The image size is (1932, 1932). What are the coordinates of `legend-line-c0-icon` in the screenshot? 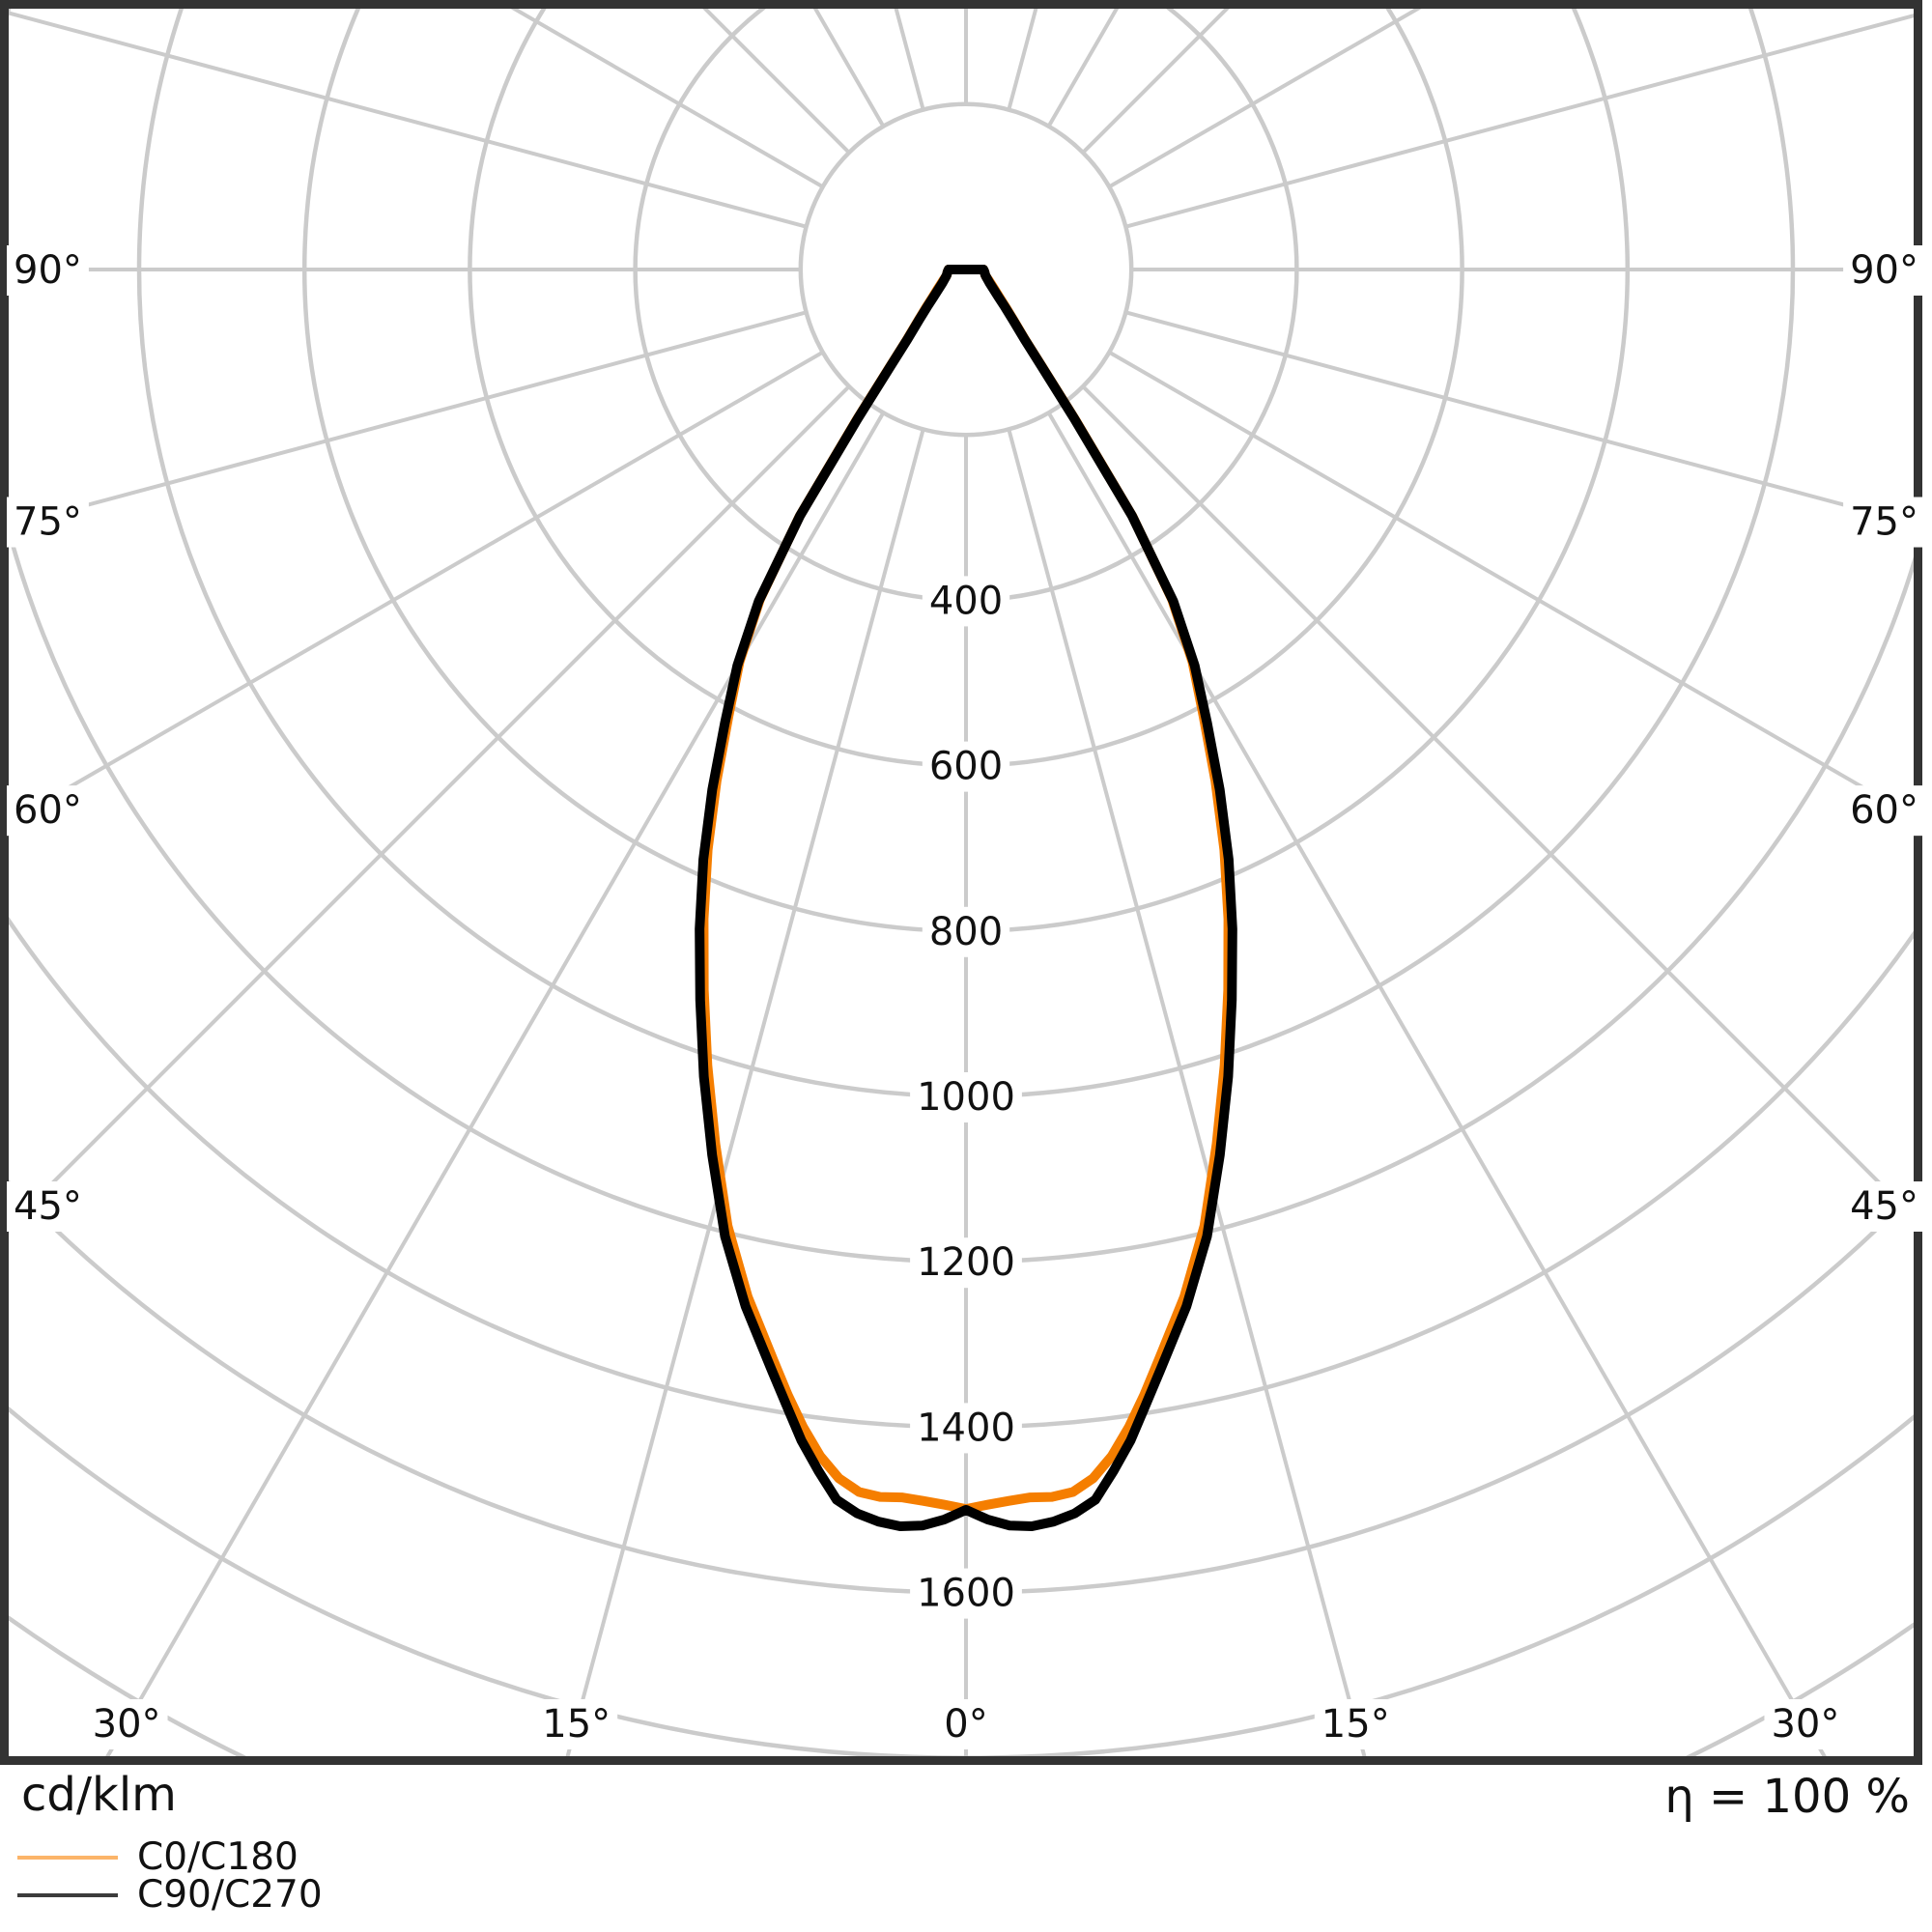 It's located at (67, 1857).